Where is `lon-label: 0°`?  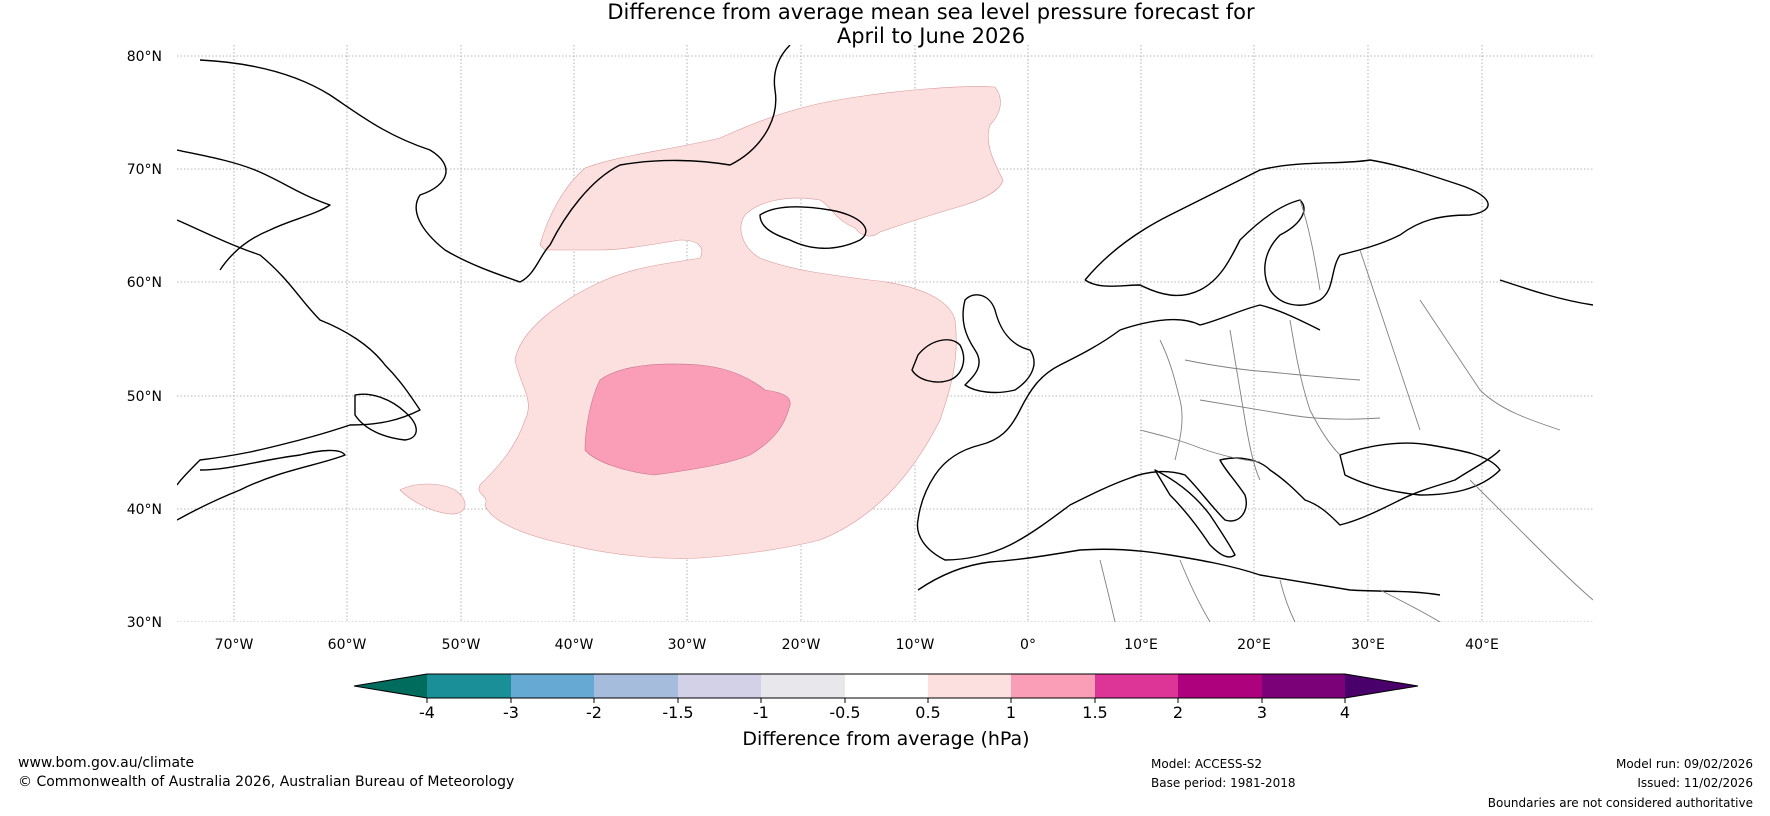
lon-label: 0° is located at coordinates (1028, 645).